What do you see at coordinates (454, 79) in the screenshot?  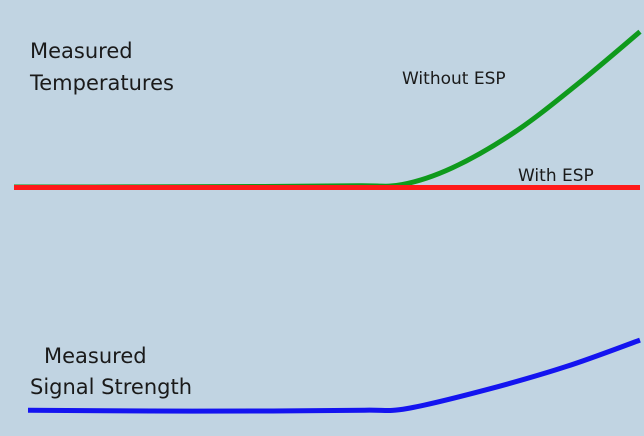 I see `series-label-without-esp: Without ESP` at bounding box center [454, 79].